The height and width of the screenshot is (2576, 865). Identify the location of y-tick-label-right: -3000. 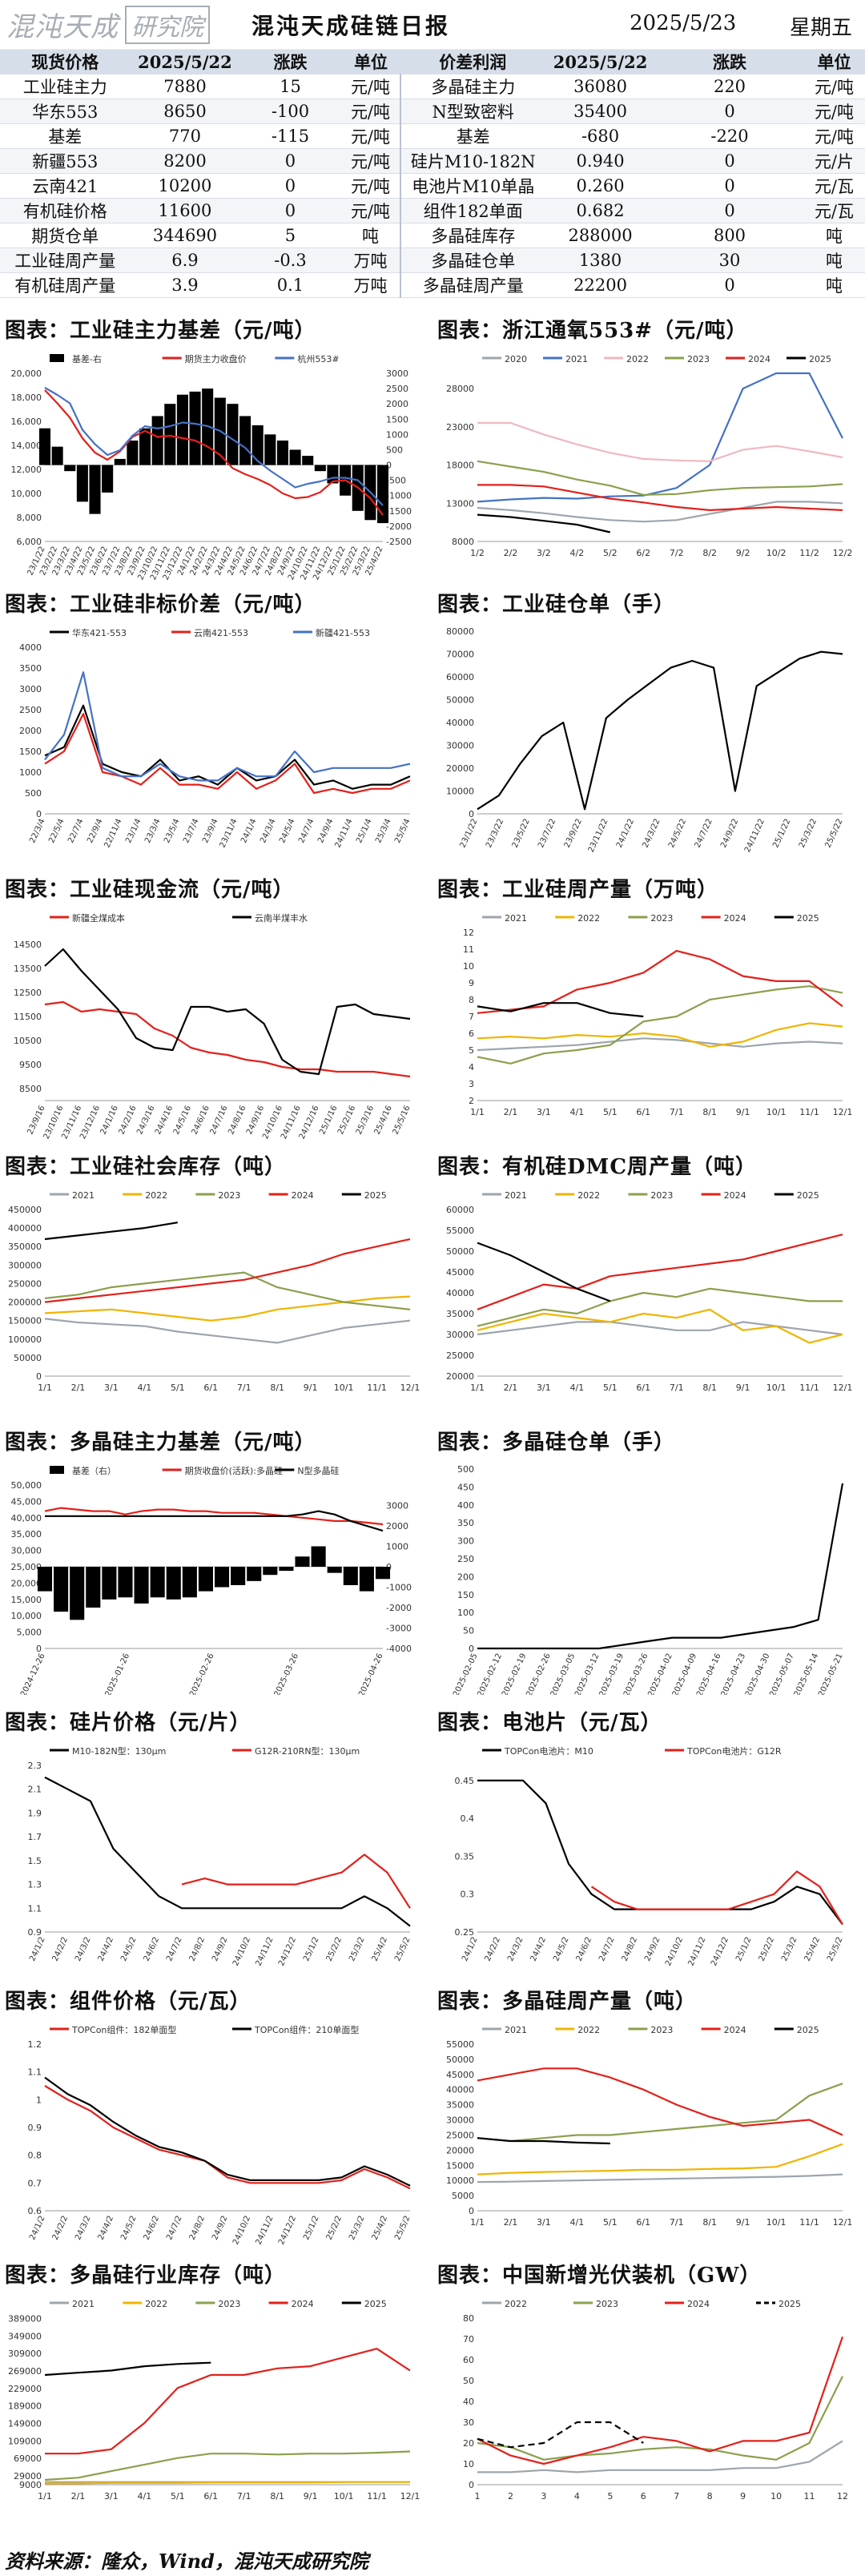
(399, 1629).